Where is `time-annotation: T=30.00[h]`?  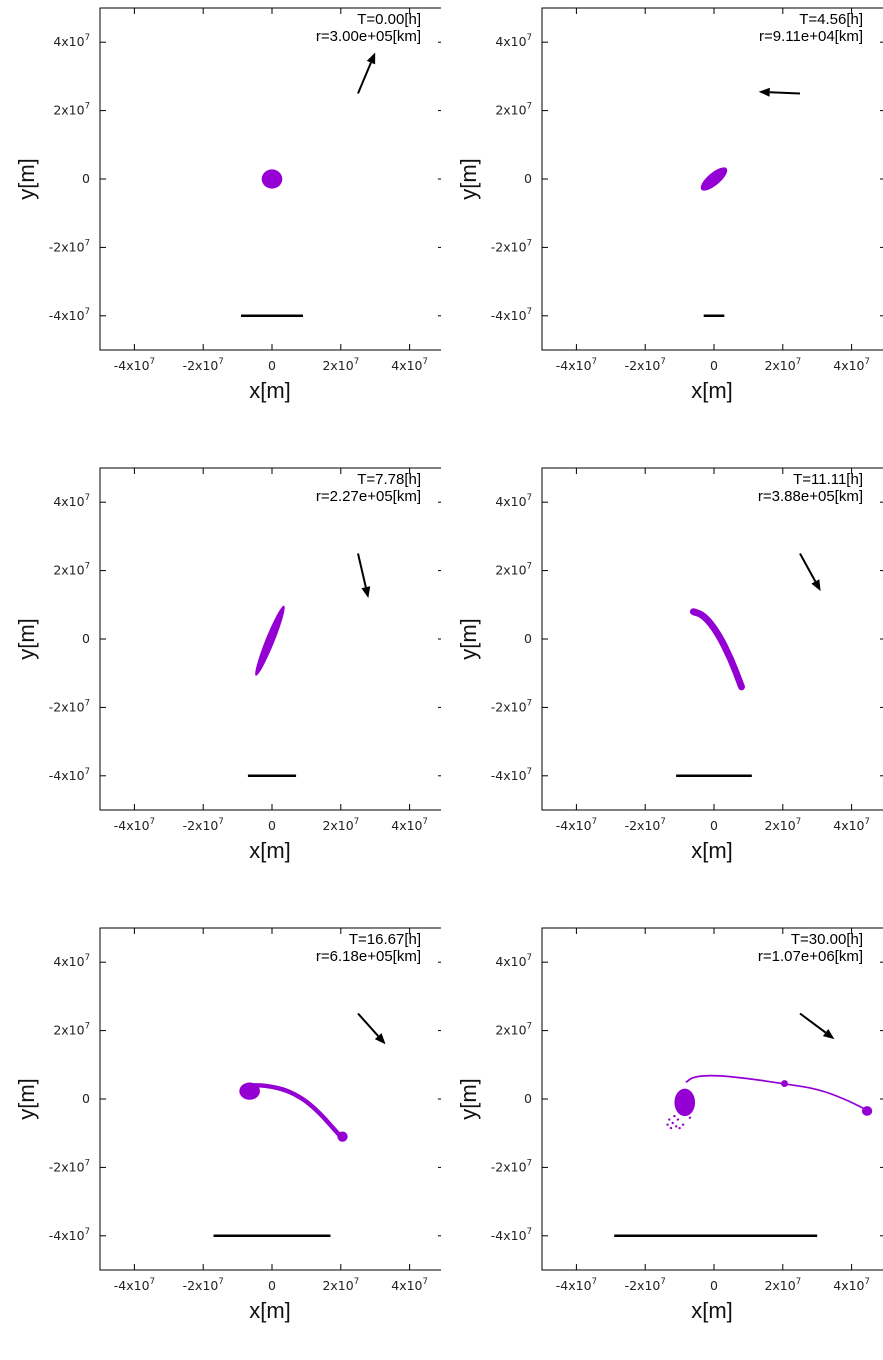 time-annotation: T=30.00[h] is located at coordinates (827, 939).